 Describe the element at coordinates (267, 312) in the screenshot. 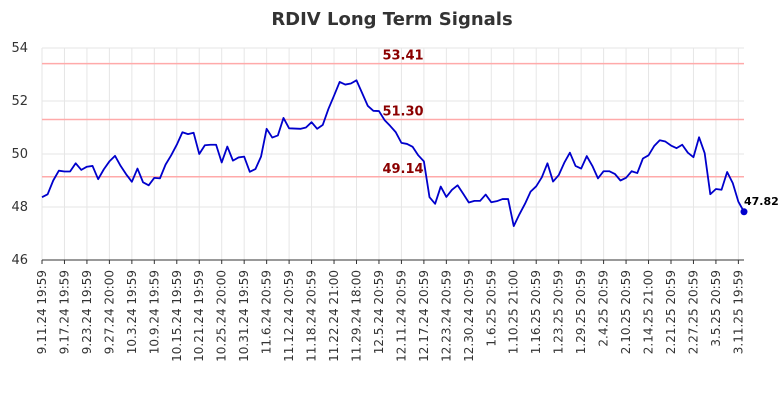

I see `x-tick-label: 11.6.24 20:59` at that location.